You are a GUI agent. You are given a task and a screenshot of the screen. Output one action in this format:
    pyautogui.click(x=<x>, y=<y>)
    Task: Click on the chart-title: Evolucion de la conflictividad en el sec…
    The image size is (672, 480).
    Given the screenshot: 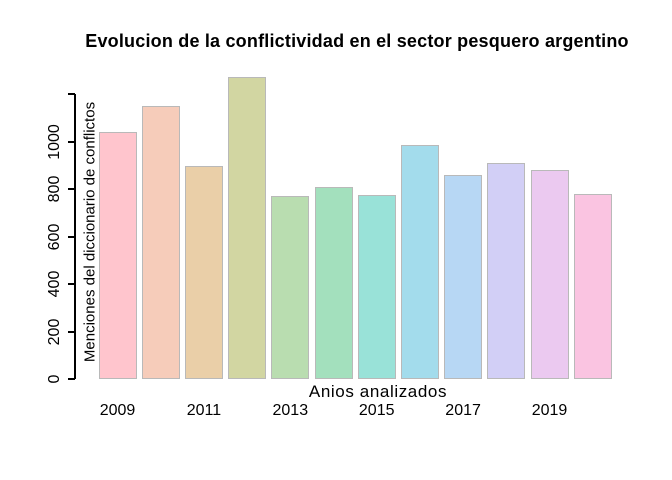 What is the action you would take?
    pyautogui.click(x=357, y=41)
    